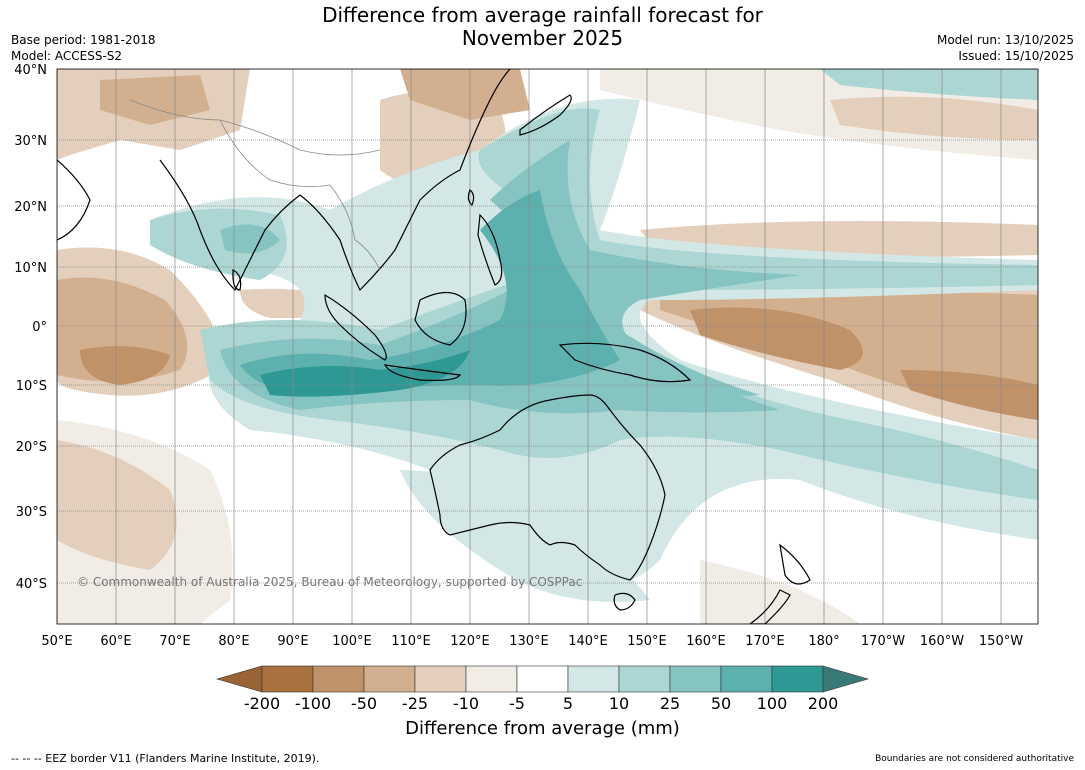 Image resolution: width=1085 pixels, height=770 pixels. I want to click on lat-label: 20°N, so click(30, 207).